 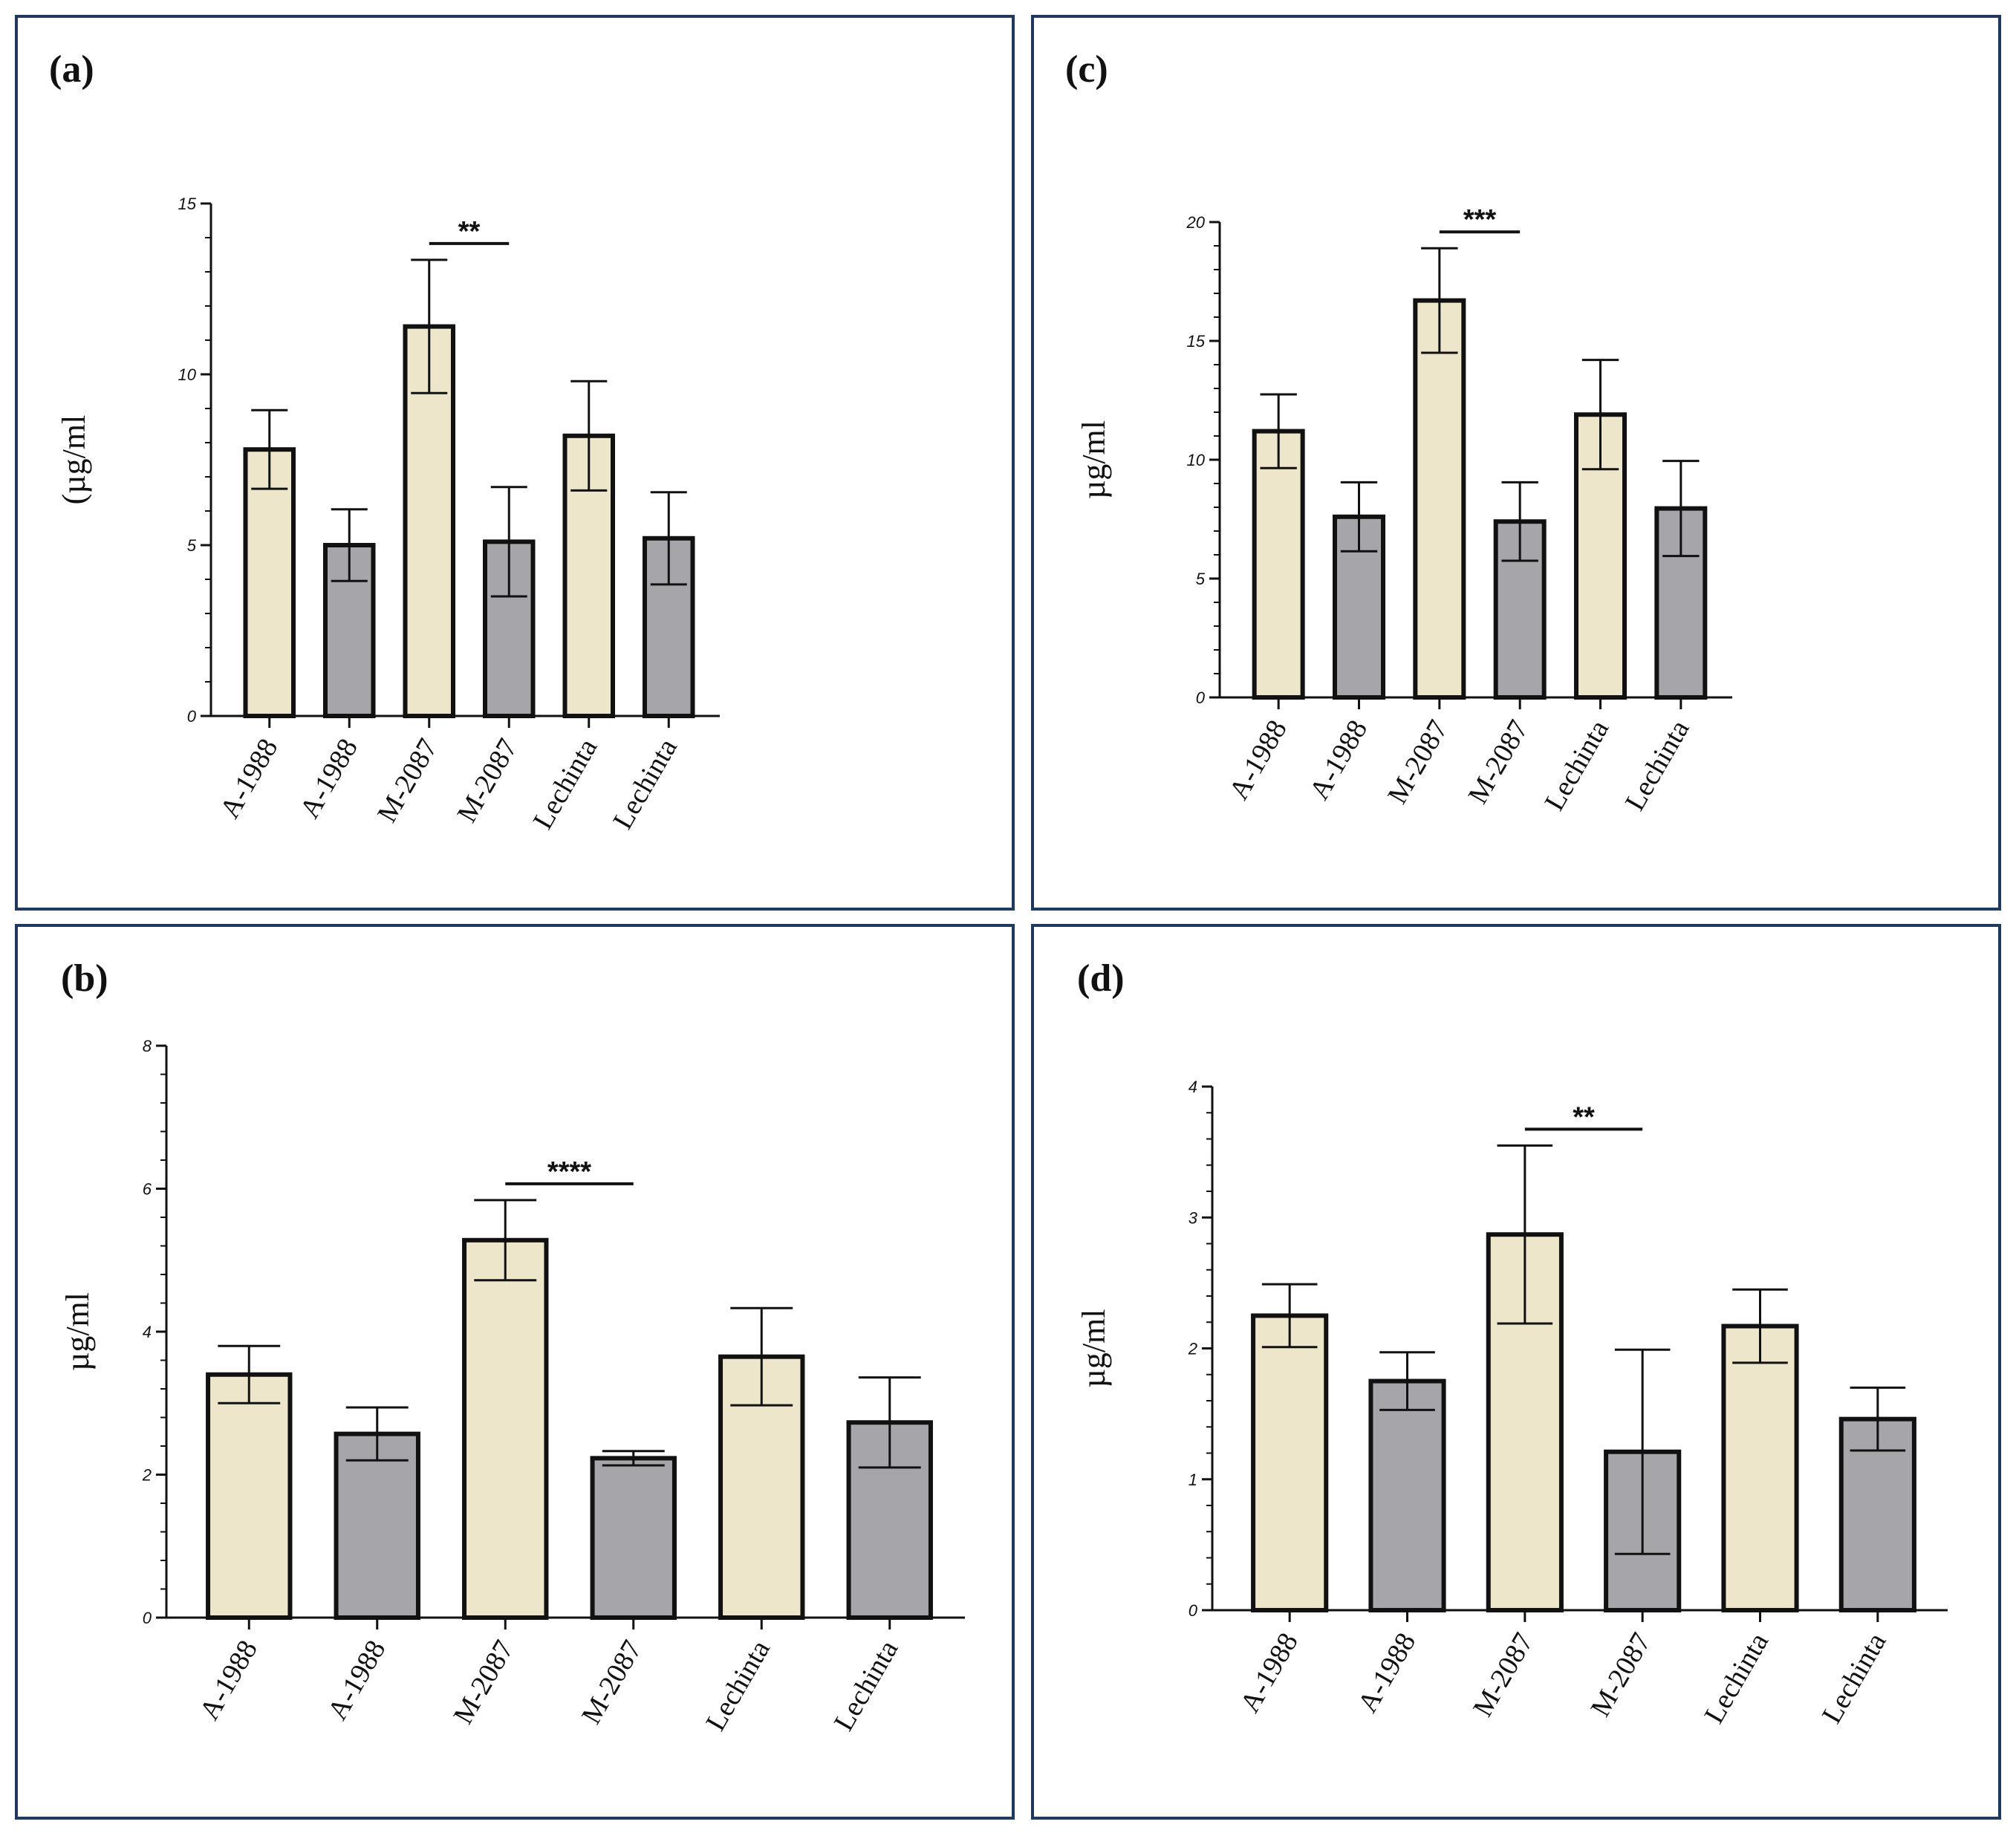 I want to click on chart-d-ylabel: µg/ml, so click(x=1094, y=1348).